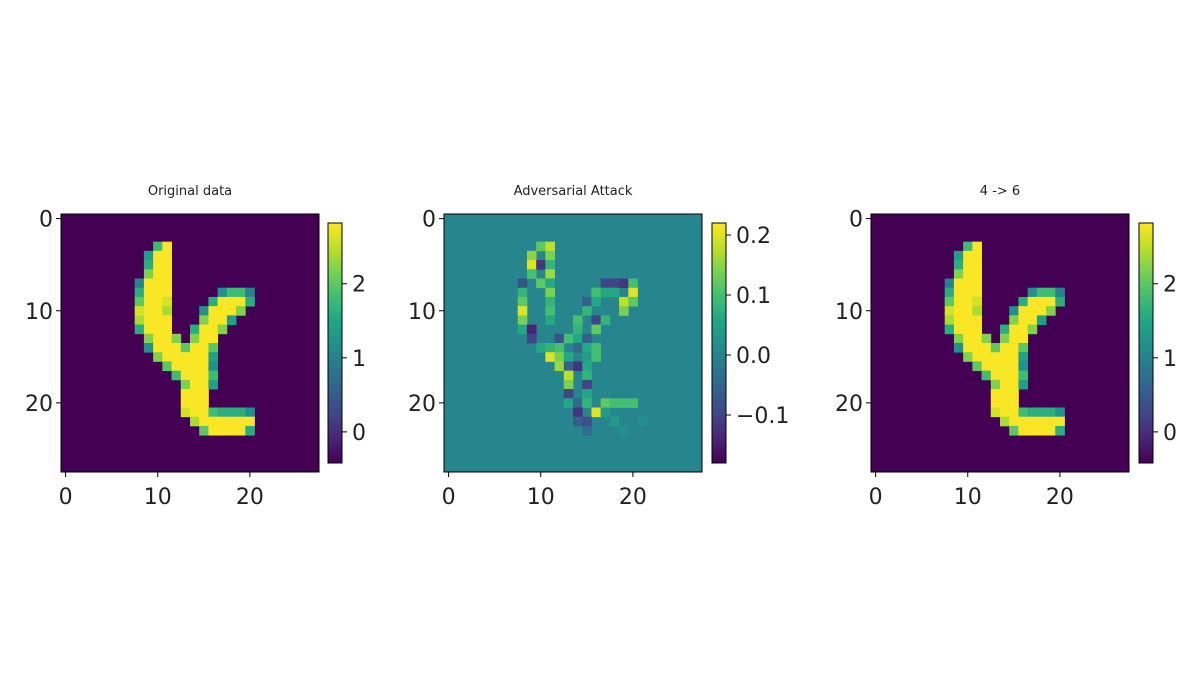 Image resolution: width=1196 pixels, height=682 pixels. I want to click on axes-frame, so click(573, 343).